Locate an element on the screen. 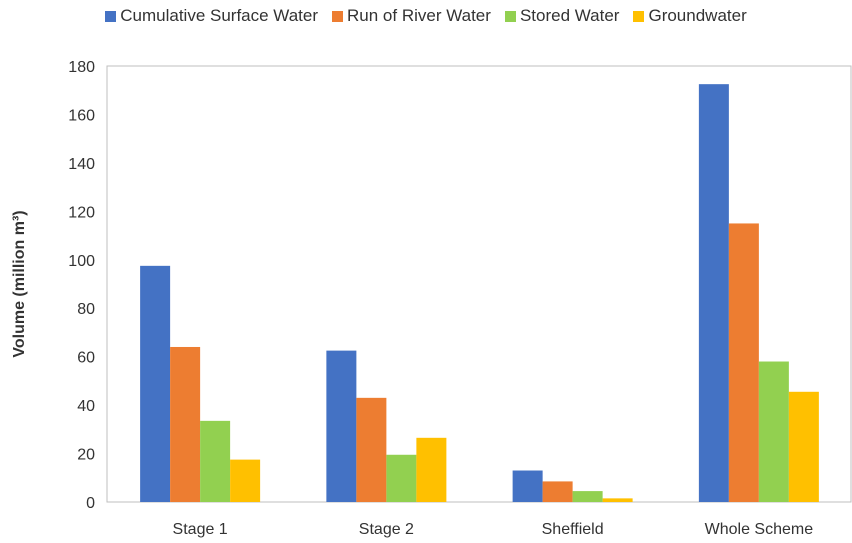 This screenshot has height=543, width=852. y-tick-label: 160 is located at coordinates (81, 115).